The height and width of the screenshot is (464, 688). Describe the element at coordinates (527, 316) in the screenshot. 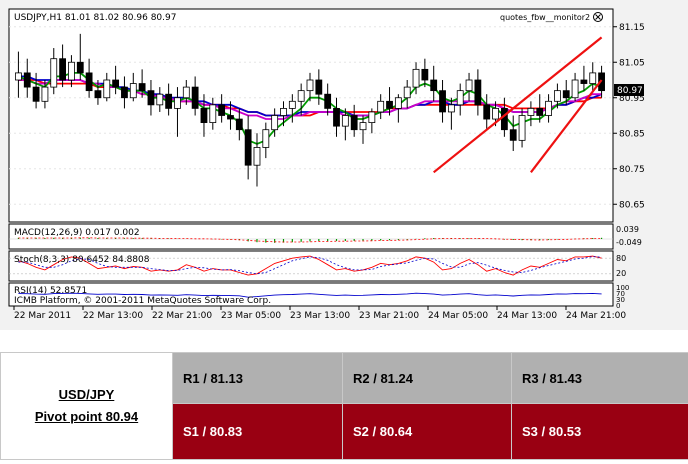

I see `x-tick-label: 24 Mar 13:00` at that location.